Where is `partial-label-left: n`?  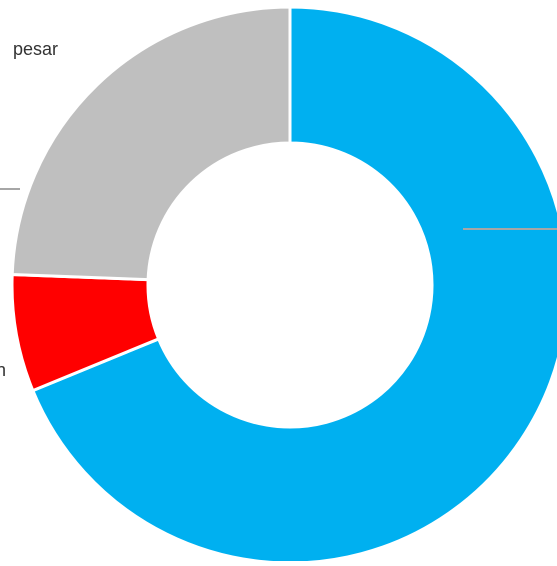 partial-label-left: n is located at coordinates (3, 370).